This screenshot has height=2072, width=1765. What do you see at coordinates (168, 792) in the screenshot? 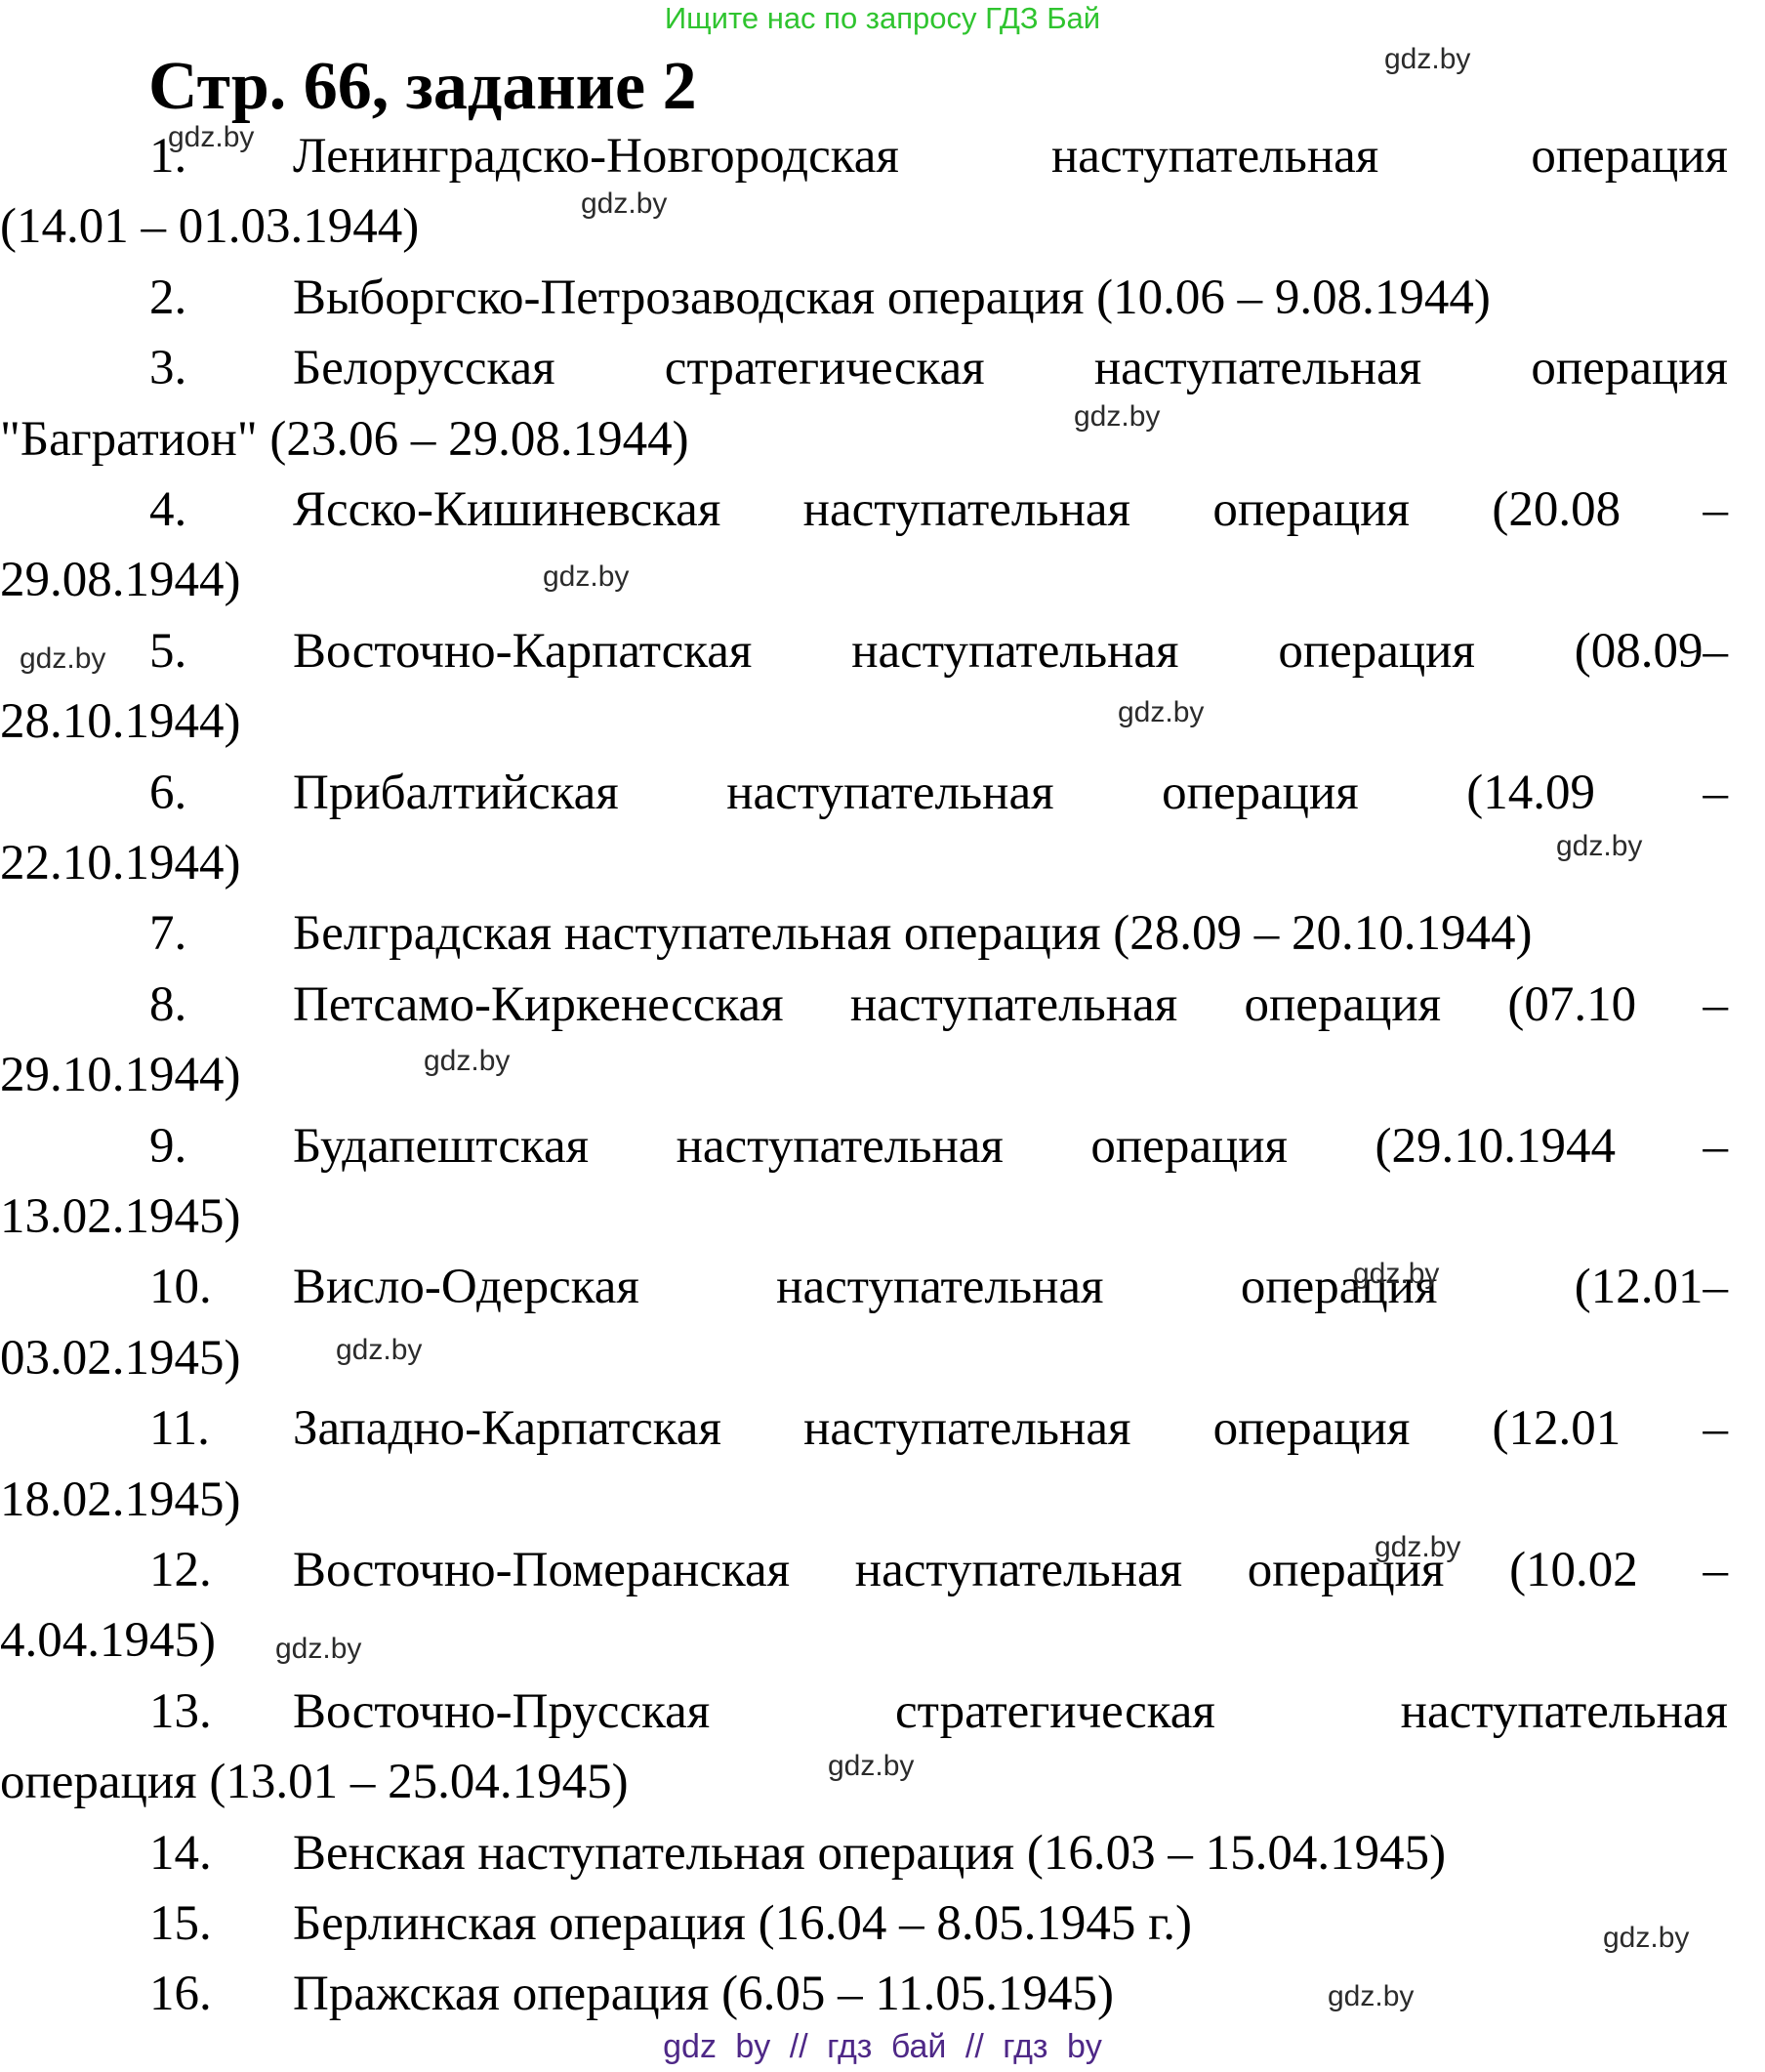
I see `list-number: 6.` at bounding box center [168, 792].